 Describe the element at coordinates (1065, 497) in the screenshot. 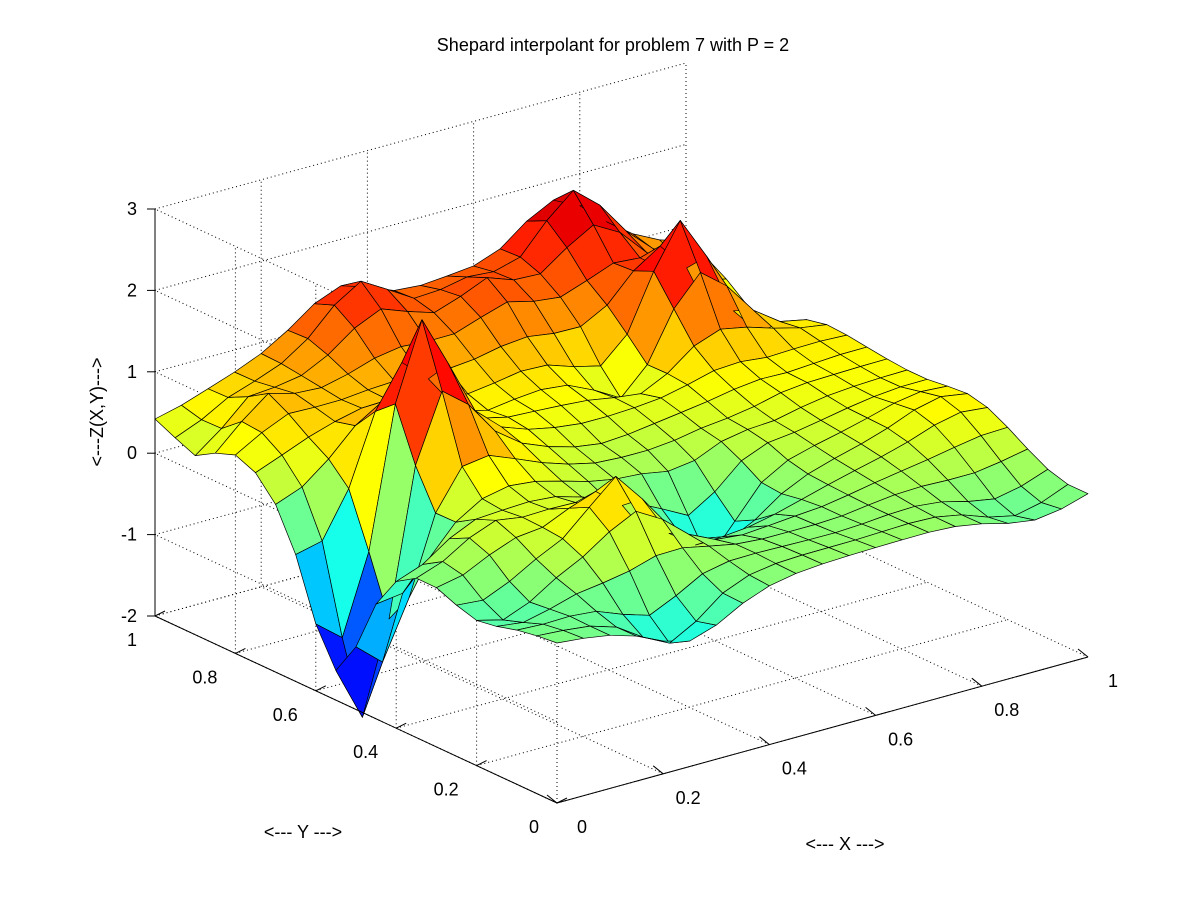

I see `surface-cell` at that location.